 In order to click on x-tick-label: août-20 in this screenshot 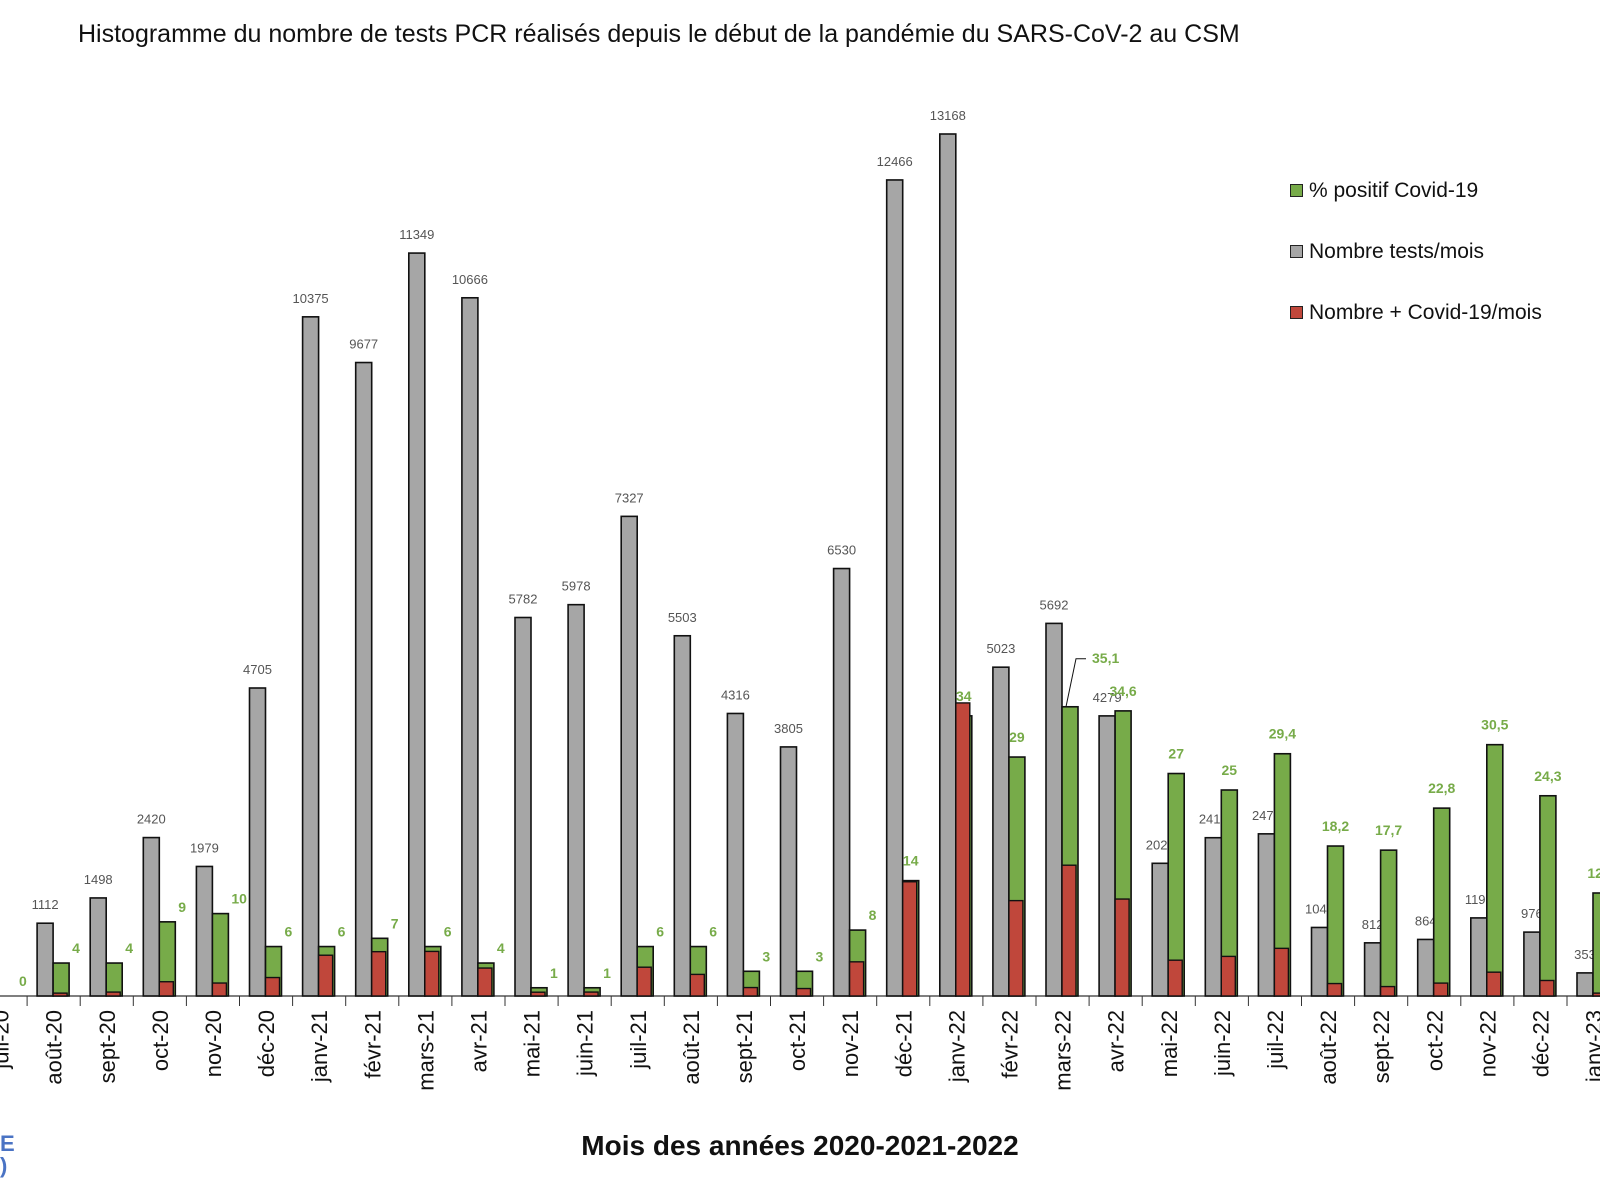, I will do `click(54, 1047)`.